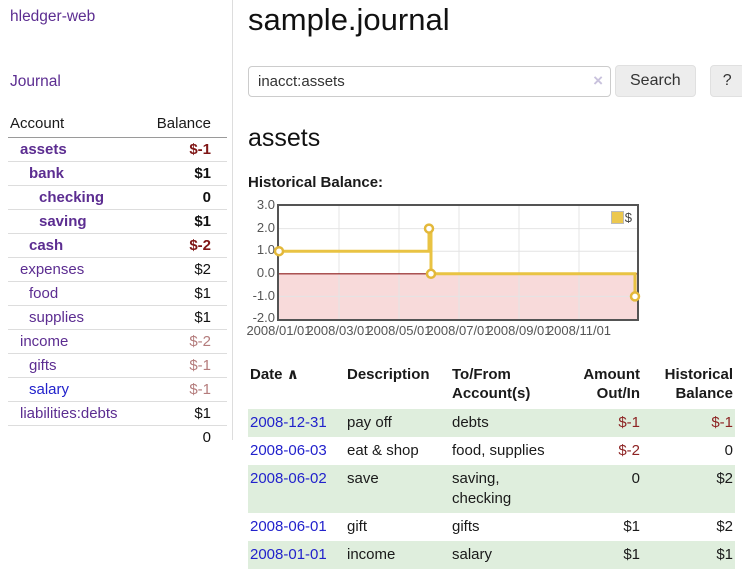  What do you see at coordinates (43, 149) in the screenshot?
I see `account-link-assets: assets` at bounding box center [43, 149].